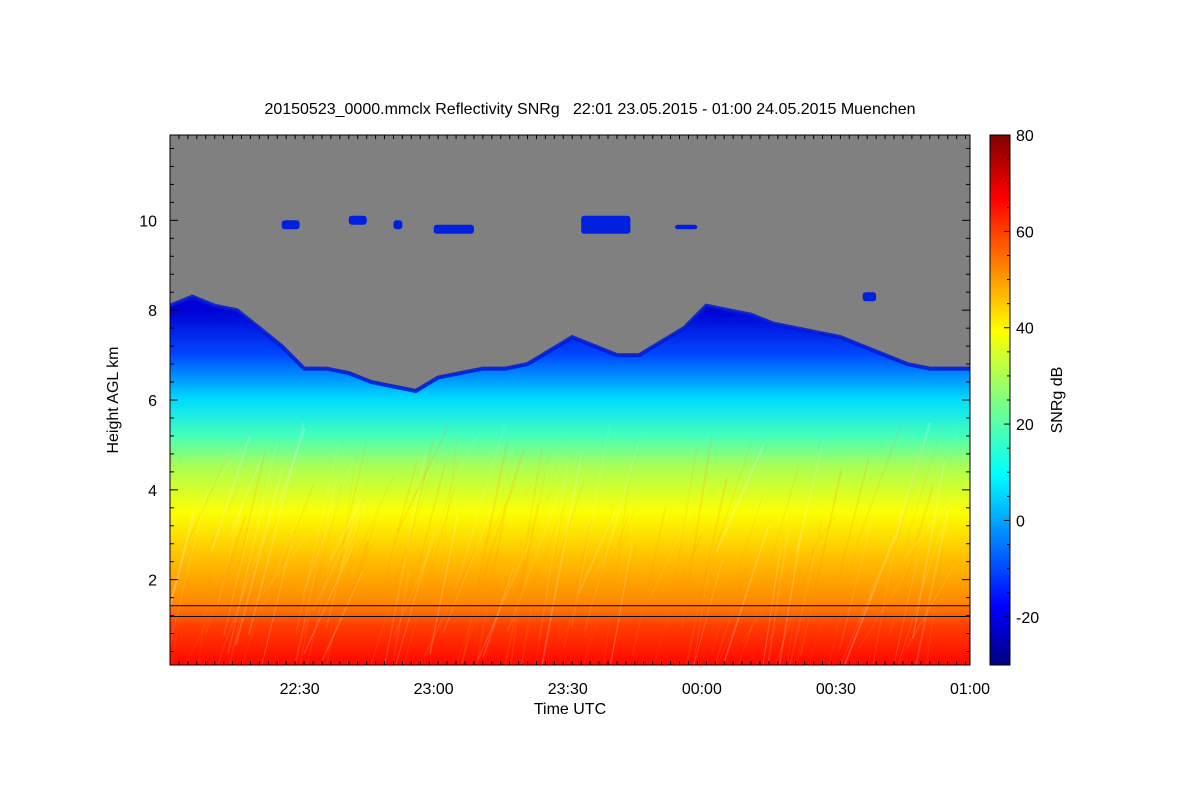 The height and width of the screenshot is (800, 1200). I want to click on colorbar-tick-label: 40, so click(1025, 329).